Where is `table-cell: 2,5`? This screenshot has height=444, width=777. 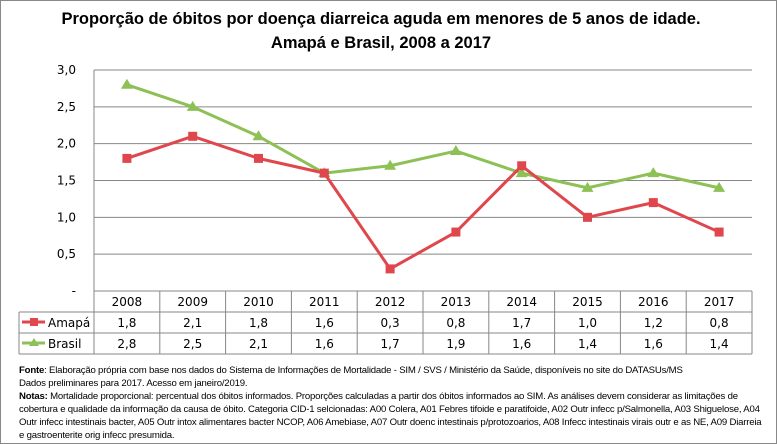
table-cell: 2,5 is located at coordinates (192, 344).